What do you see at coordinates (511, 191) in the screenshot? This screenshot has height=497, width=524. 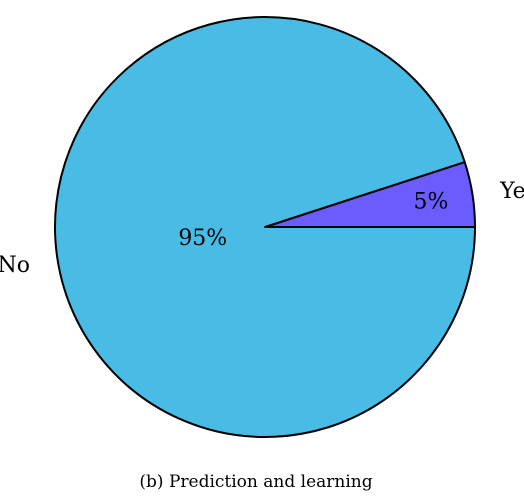 I see `pie-label-yes: Yes` at bounding box center [511, 191].